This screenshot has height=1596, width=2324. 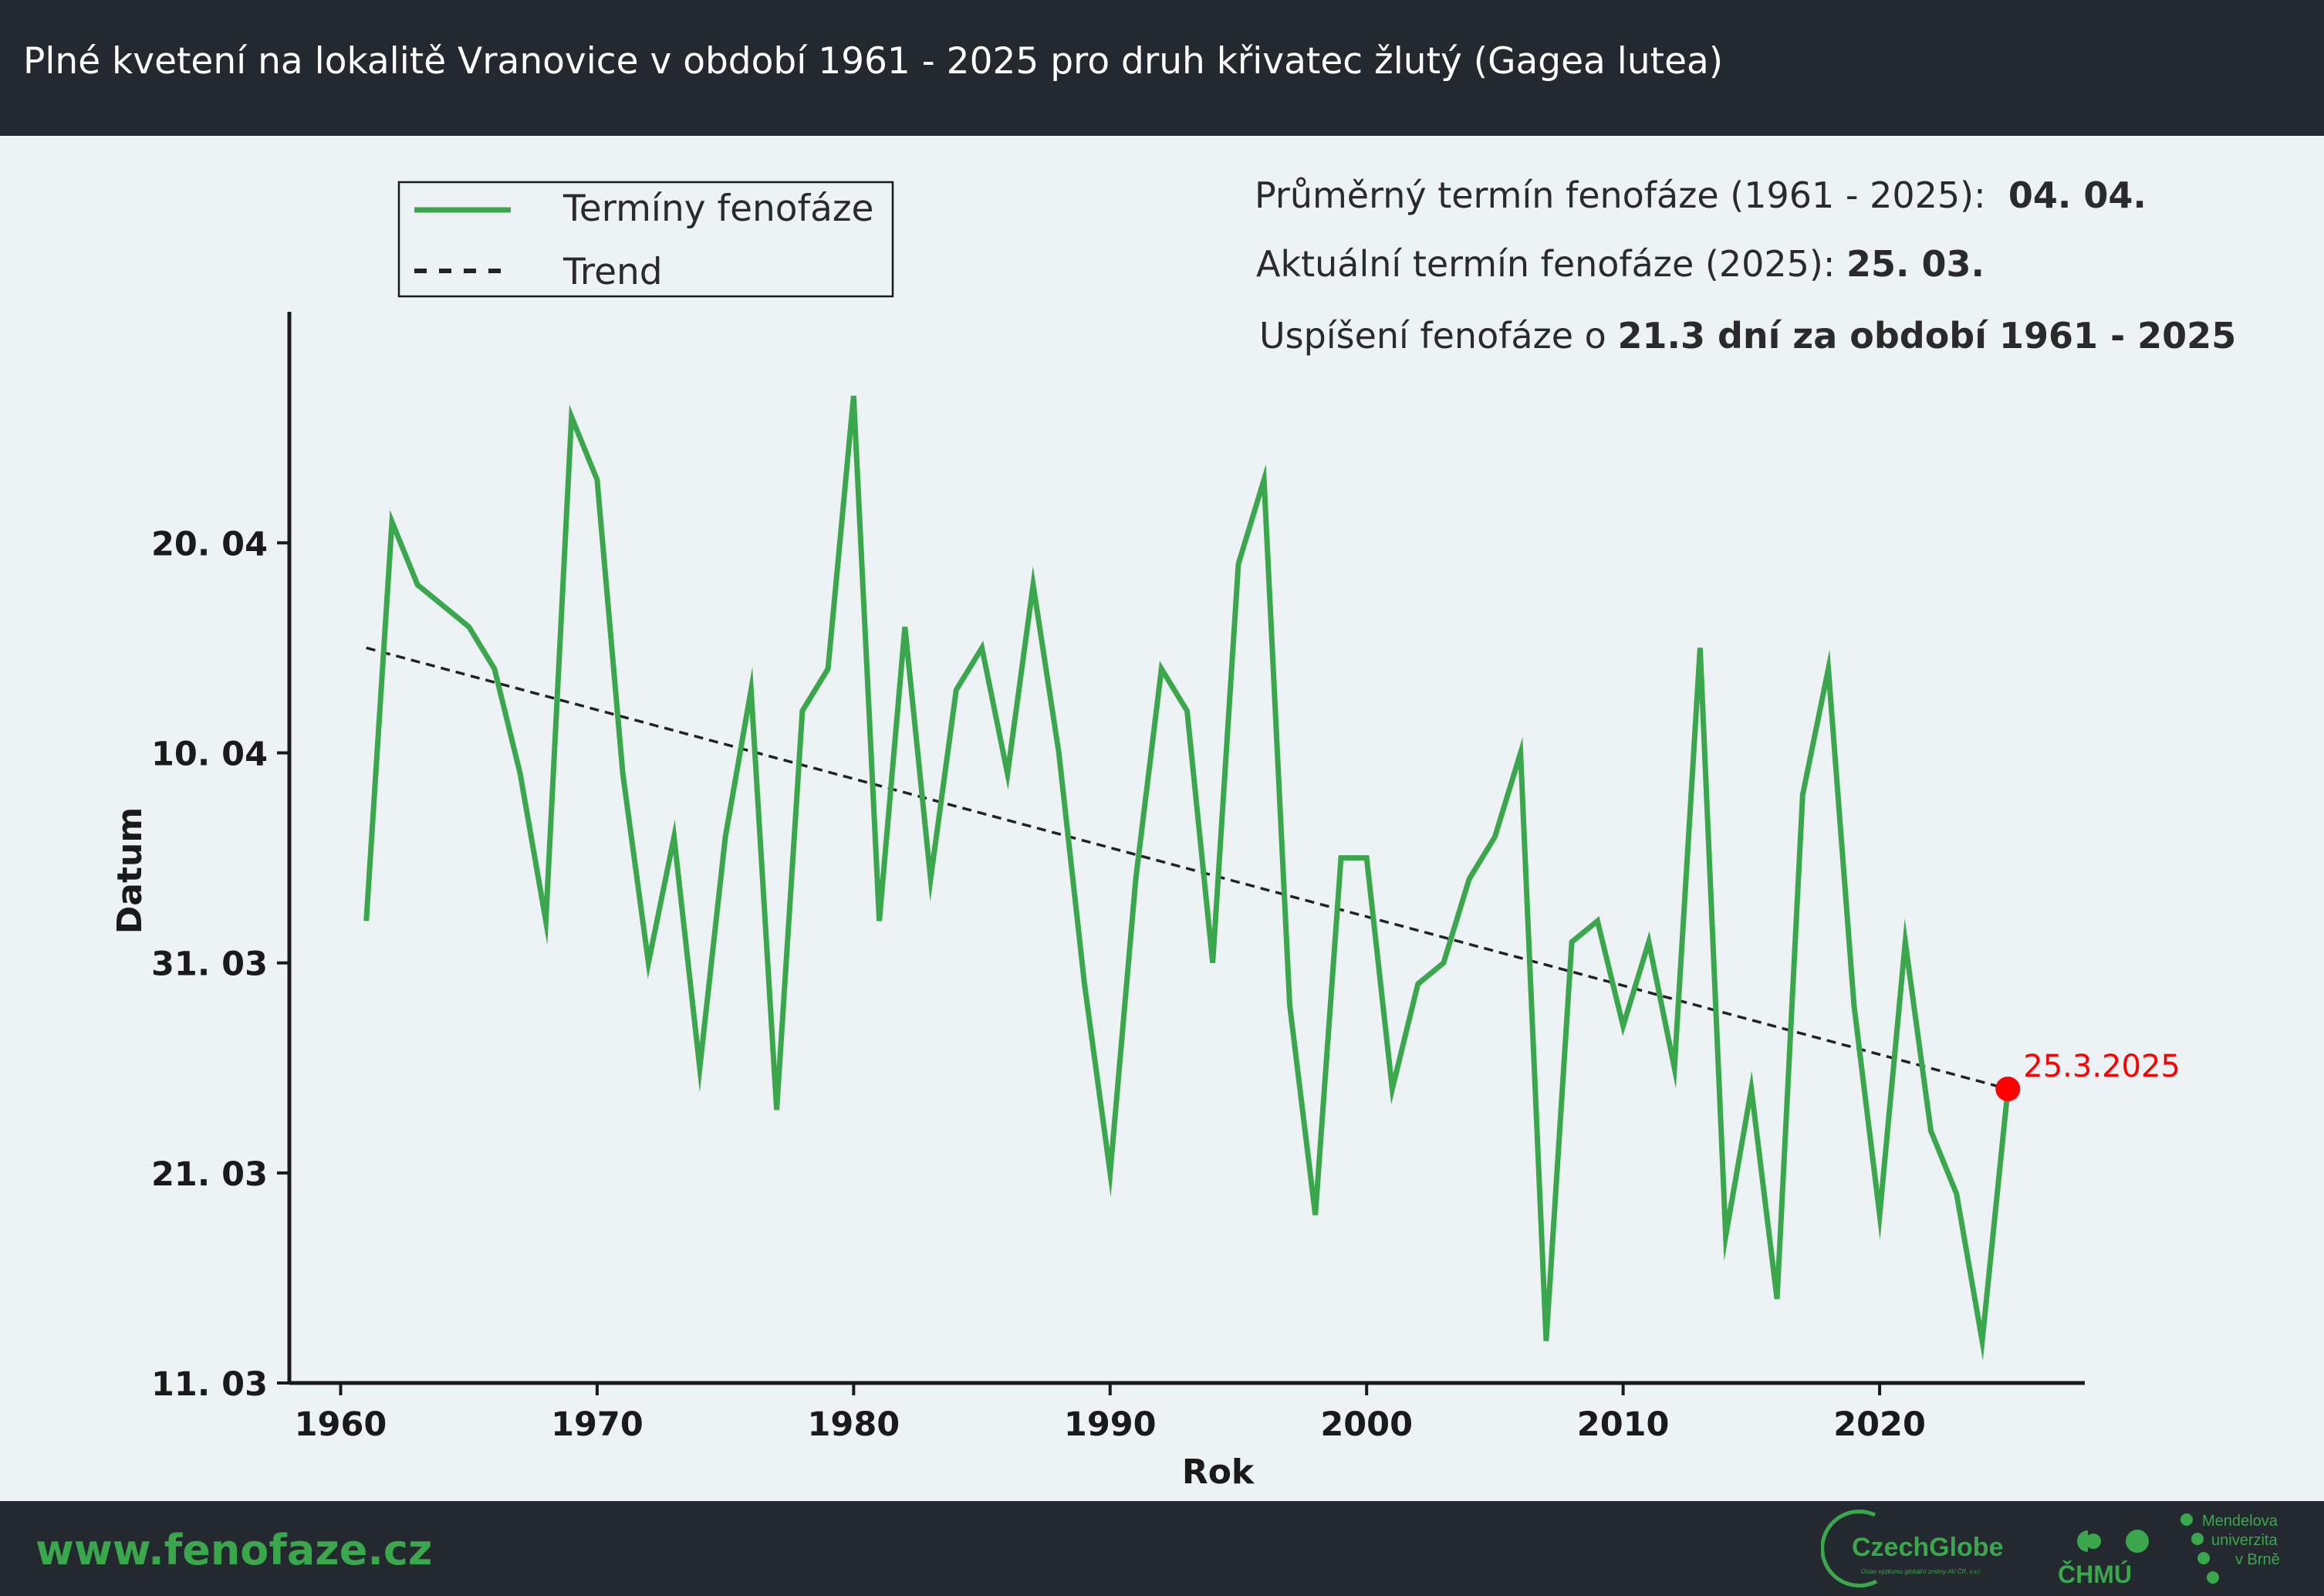 I want to click on legend-box, so click(x=645, y=240).